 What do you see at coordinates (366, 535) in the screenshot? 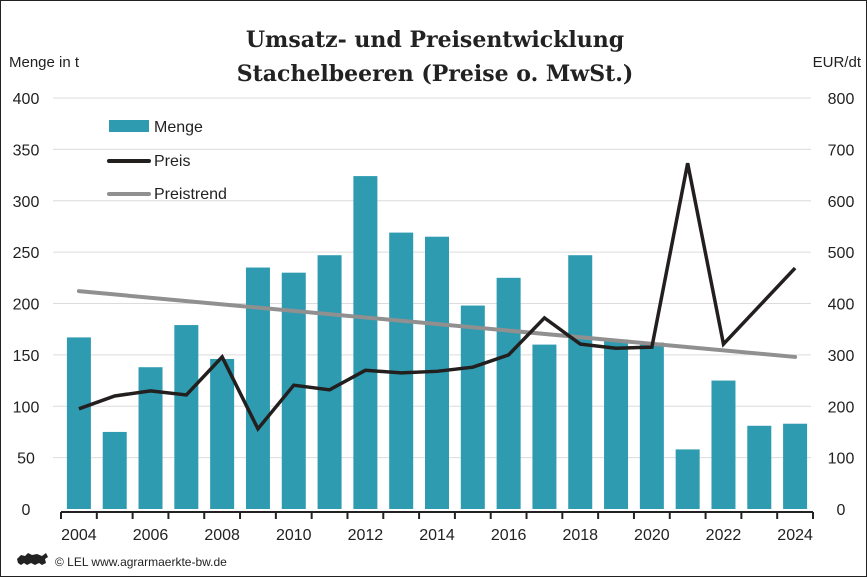
I see `x-tick-label: 2012` at bounding box center [366, 535].